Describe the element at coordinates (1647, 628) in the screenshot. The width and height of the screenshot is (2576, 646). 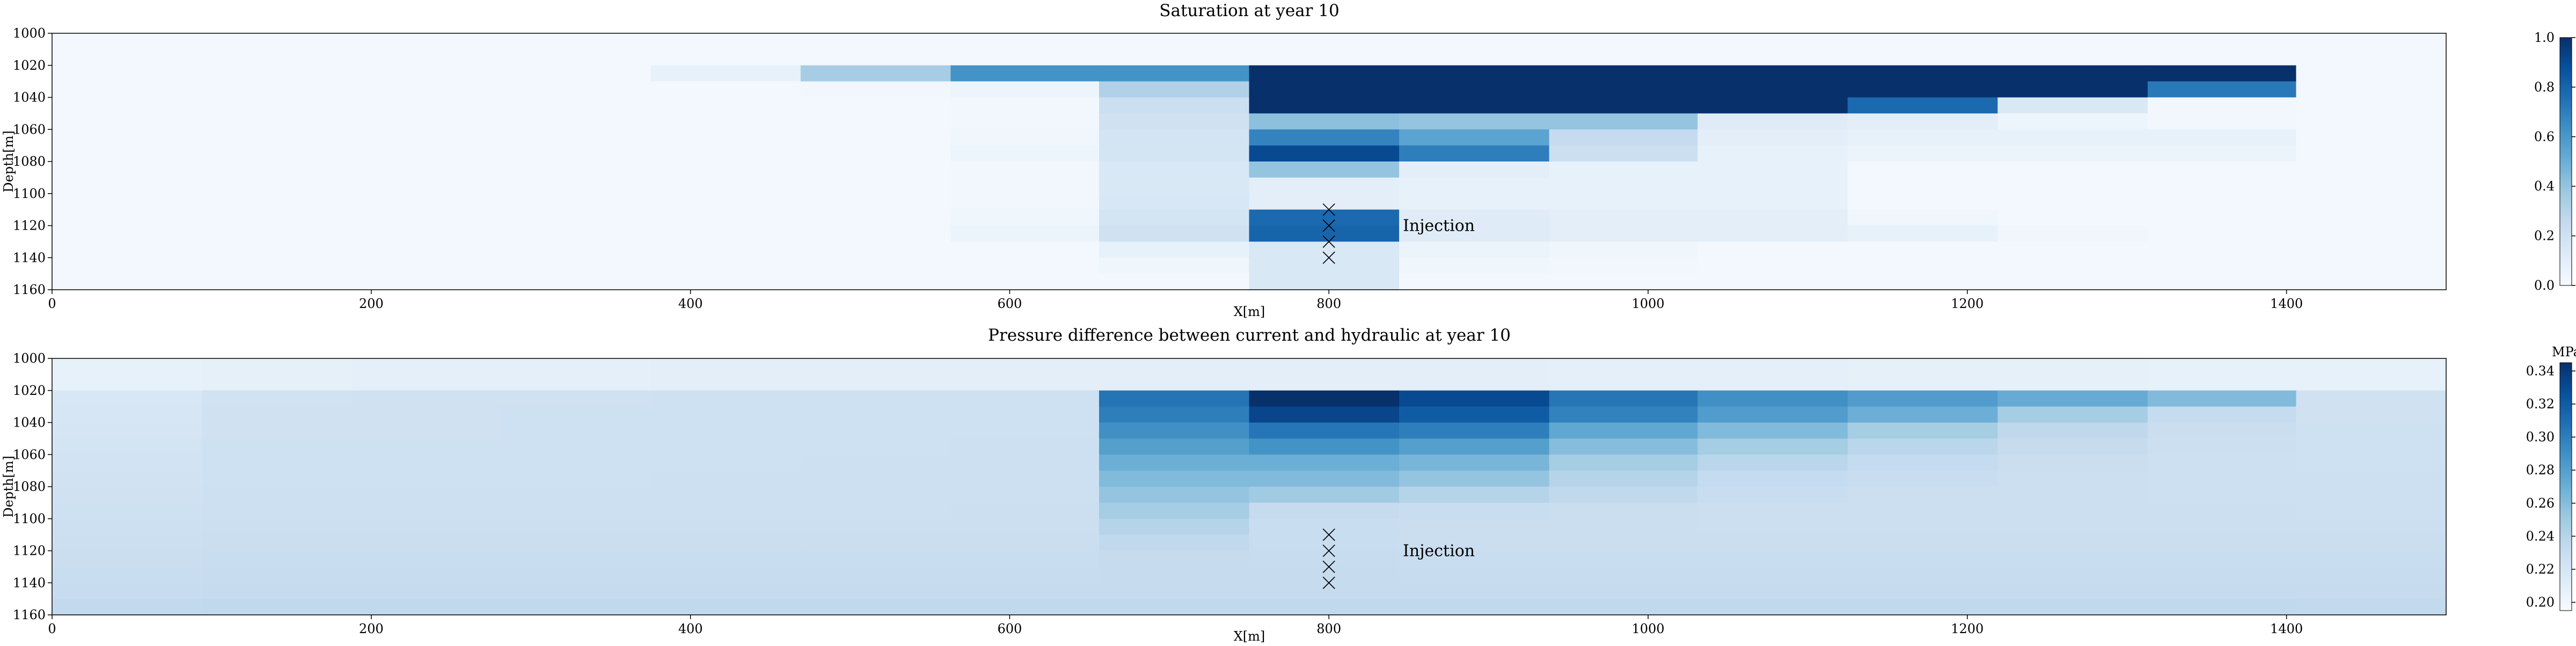
I see `pressure-x-tick-label: 1000` at that location.